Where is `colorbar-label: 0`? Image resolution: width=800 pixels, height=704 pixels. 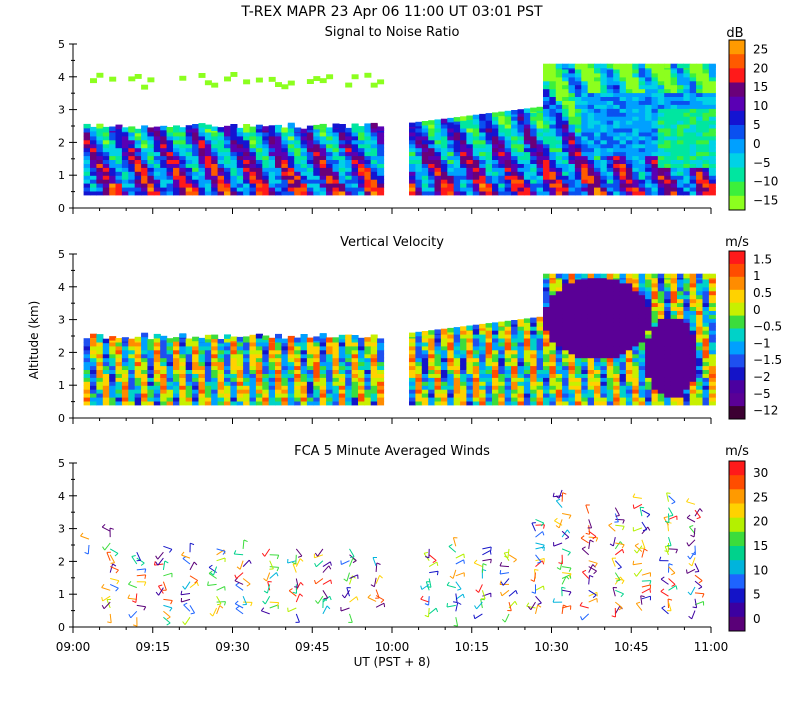
colorbar-label: 0 is located at coordinates (757, 144).